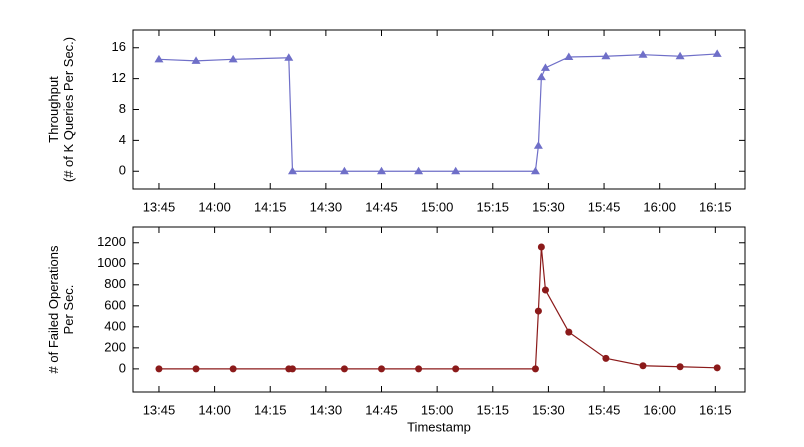  What do you see at coordinates (119, 77) in the screenshot?
I see `y-tick-label: 12` at bounding box center [119, 77].